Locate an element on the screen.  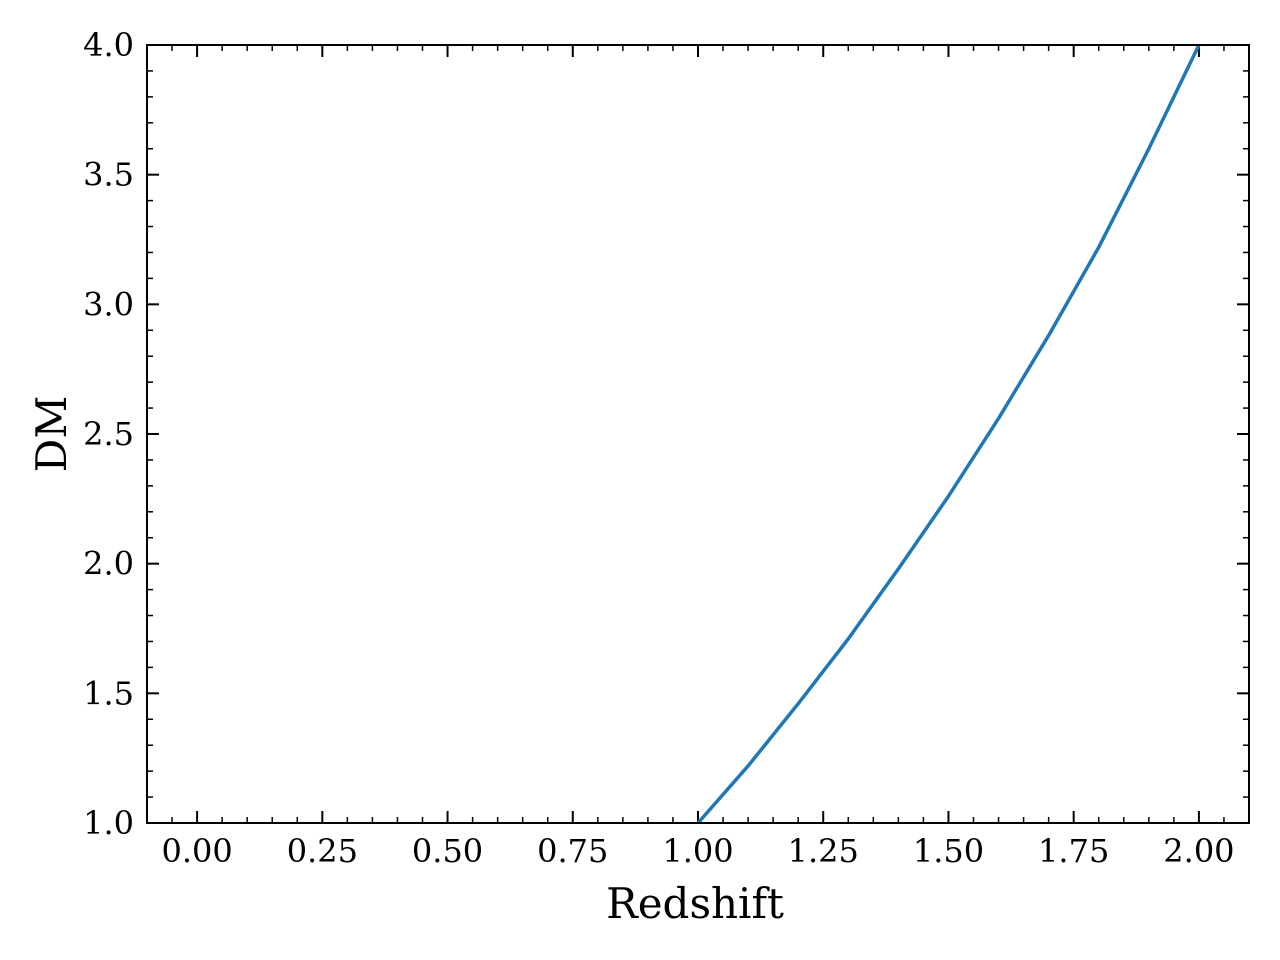
y-tick-label: 3.5 is located at coordinates (108, 175).